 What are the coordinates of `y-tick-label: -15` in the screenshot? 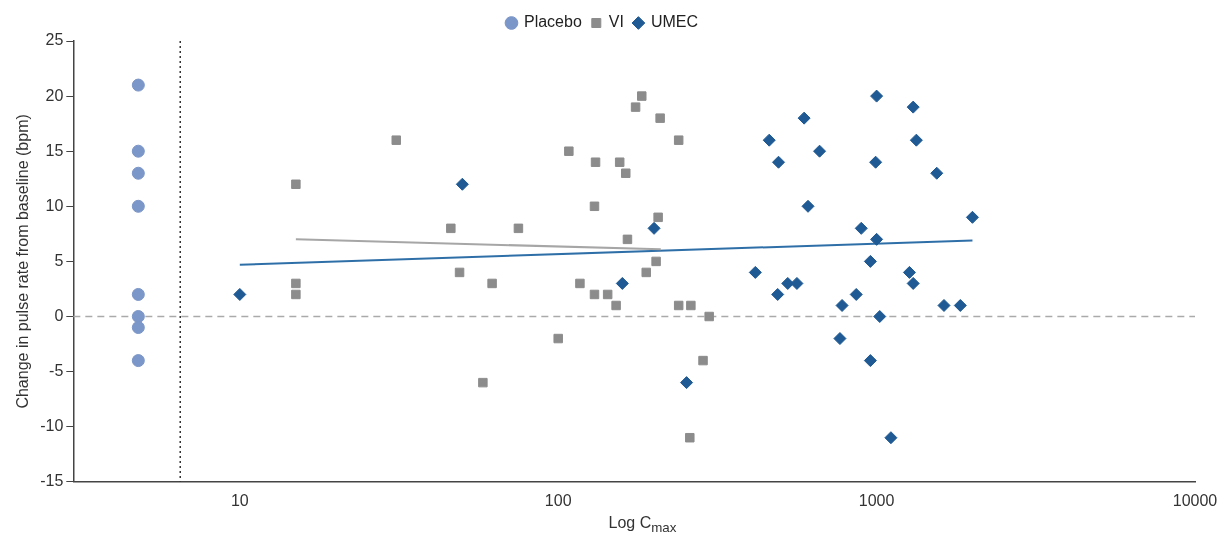 It's located at (52, 481).